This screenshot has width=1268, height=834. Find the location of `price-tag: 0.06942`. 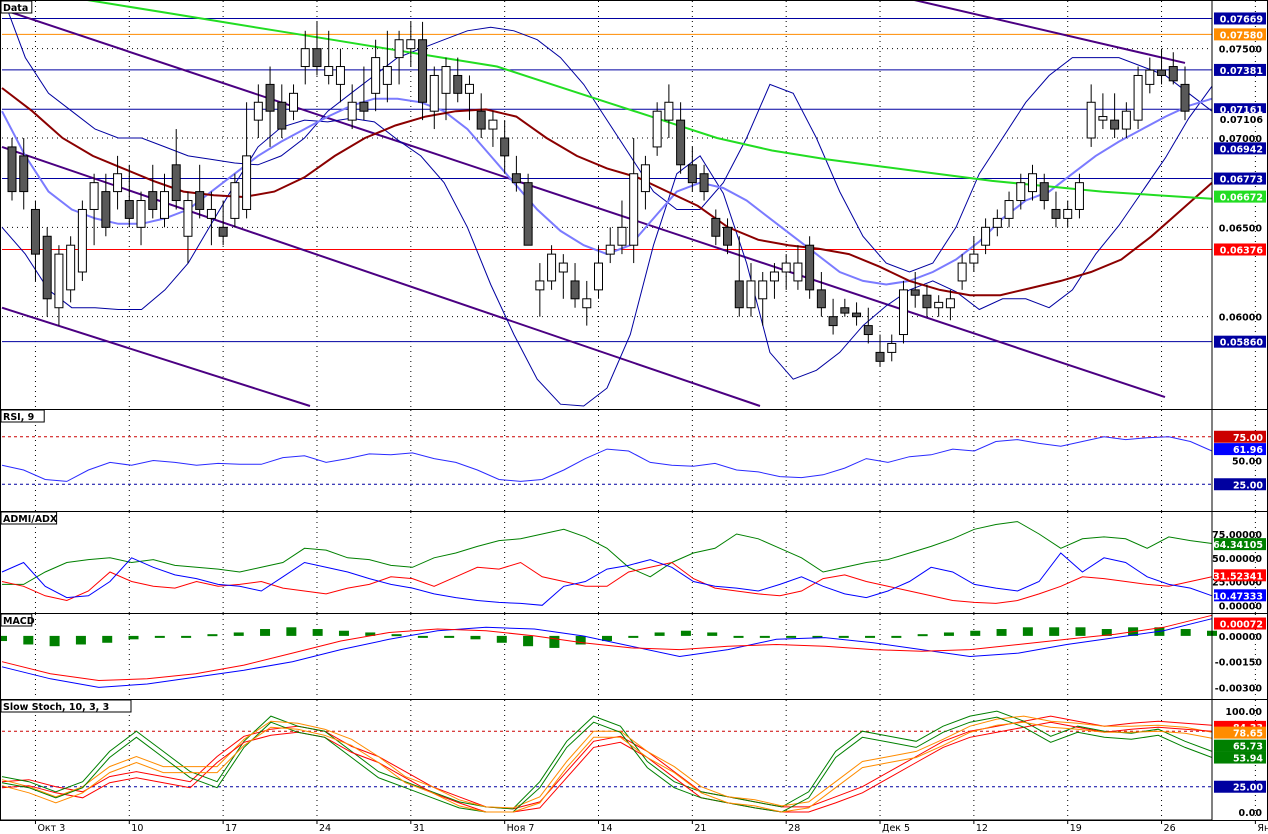

price-tag: 0.06942 is located at coordinates (1241, 149).